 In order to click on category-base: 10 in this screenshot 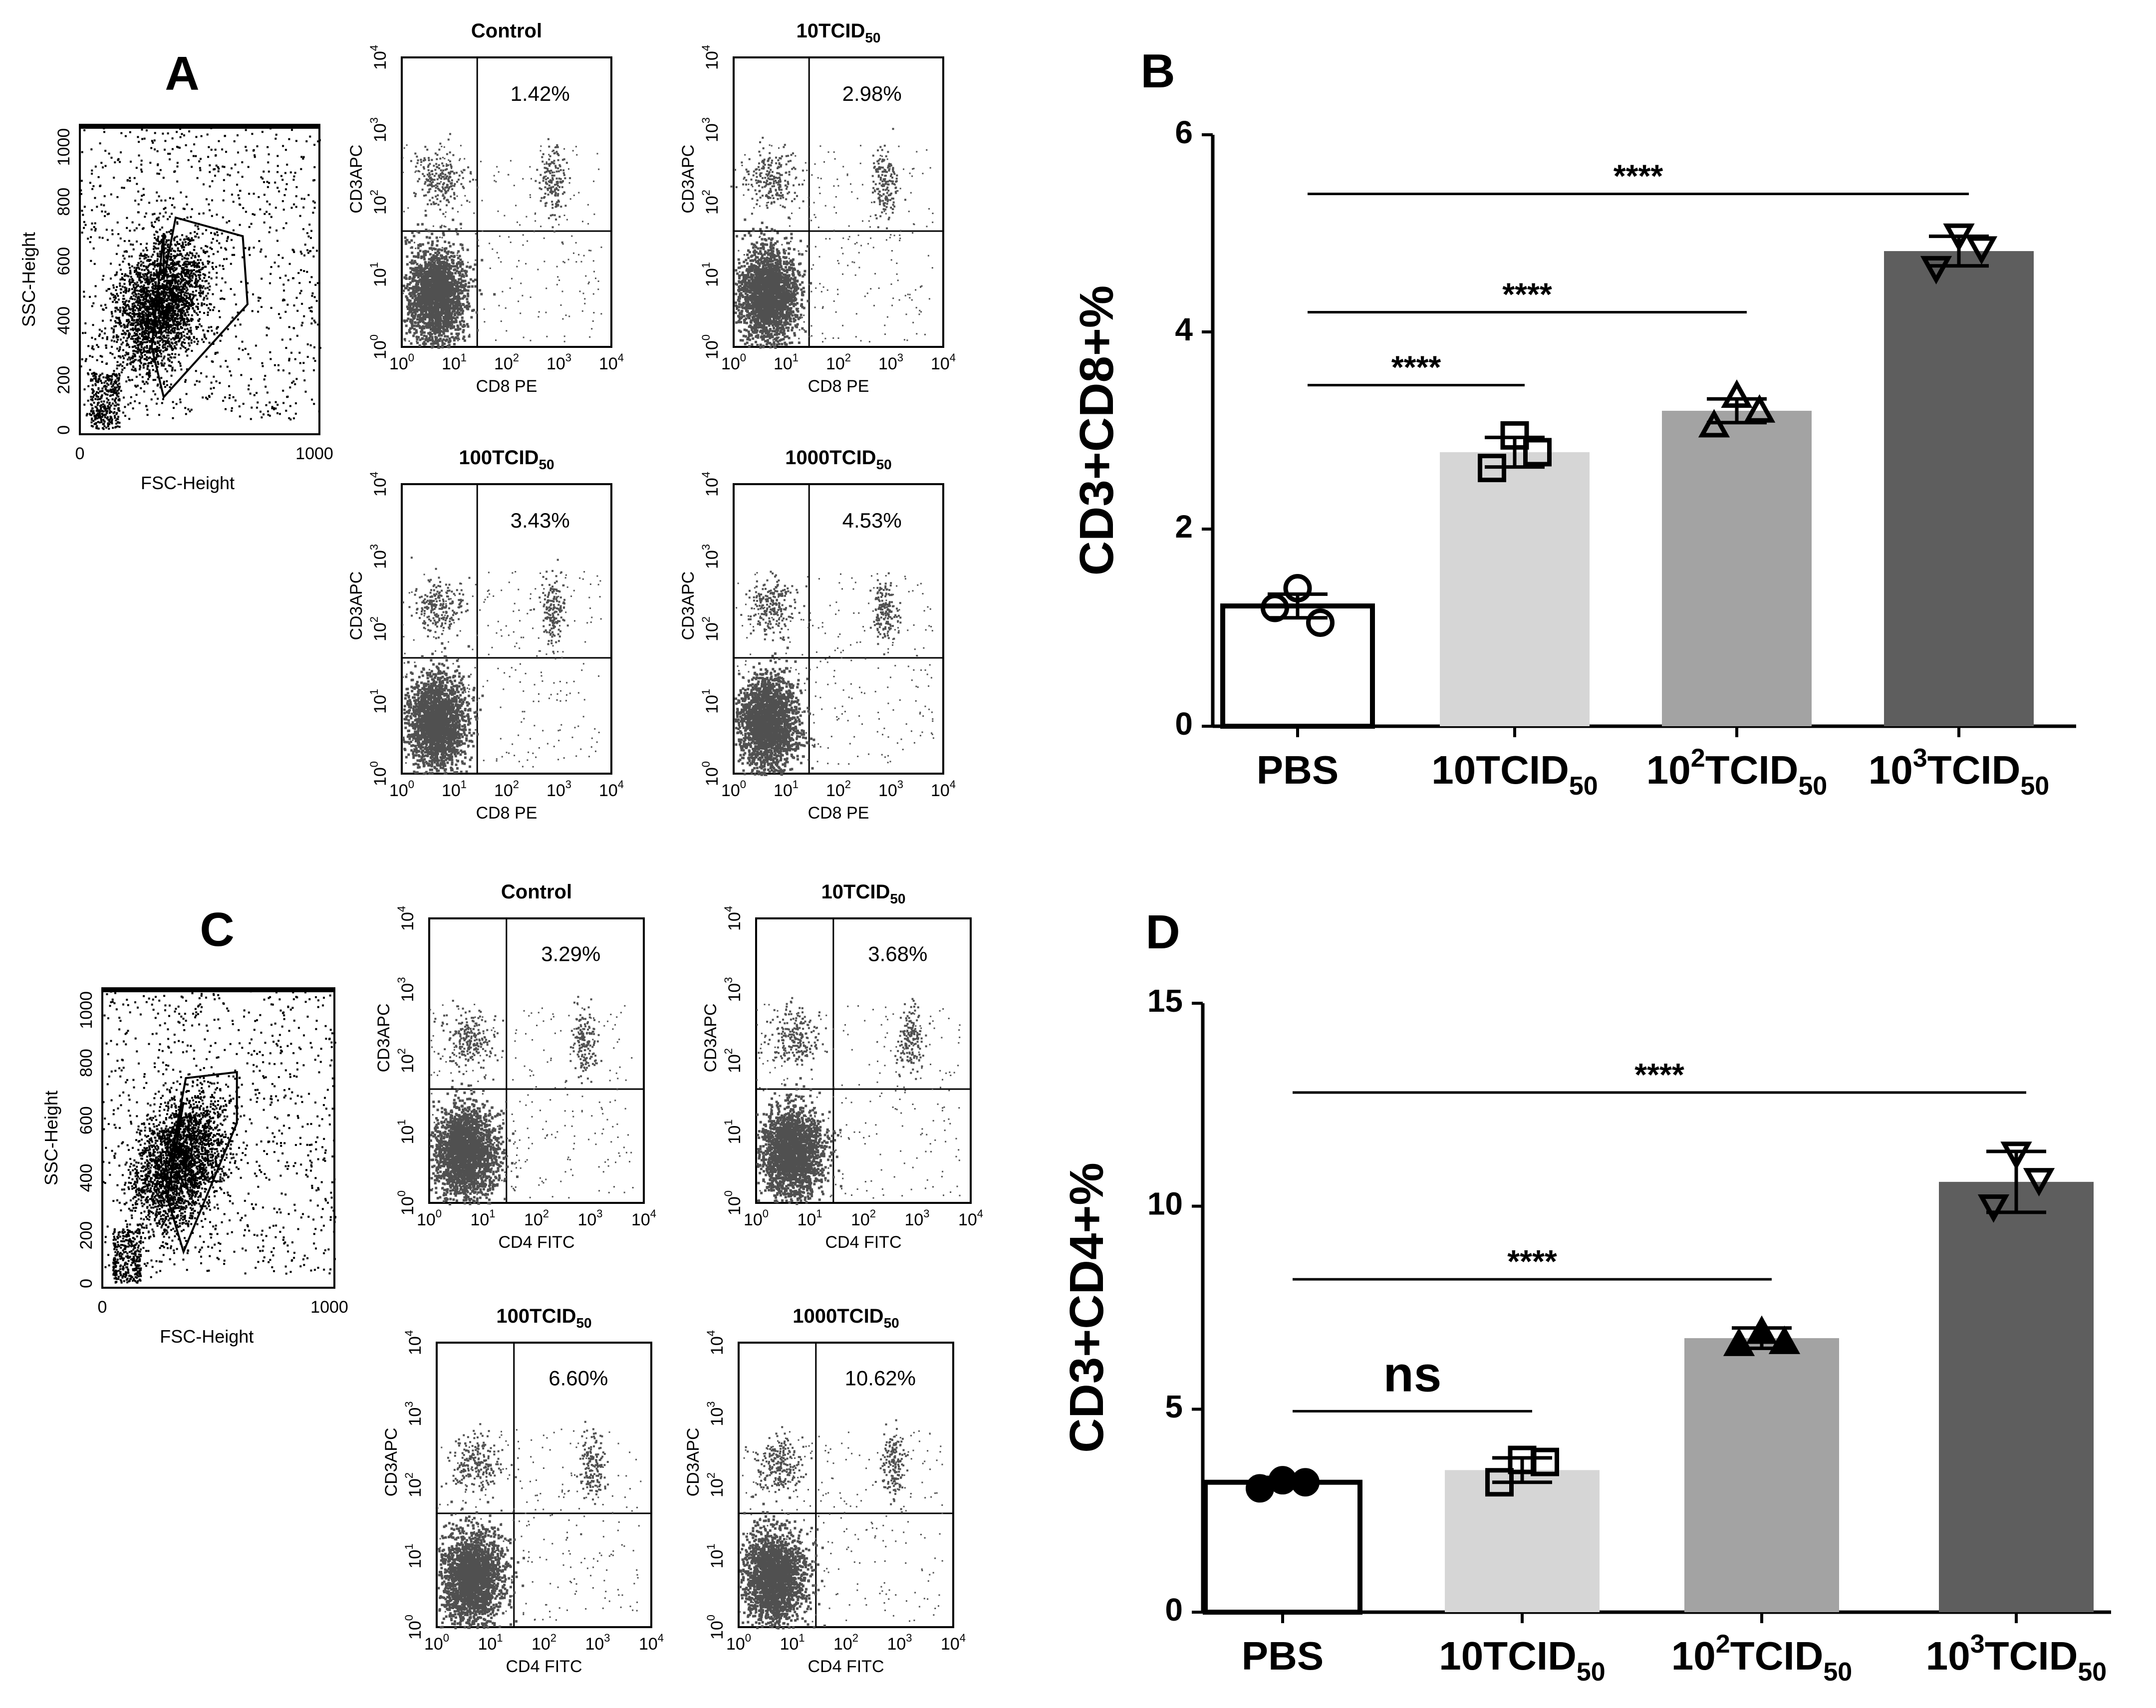, I will do `click(1668, 770)`.